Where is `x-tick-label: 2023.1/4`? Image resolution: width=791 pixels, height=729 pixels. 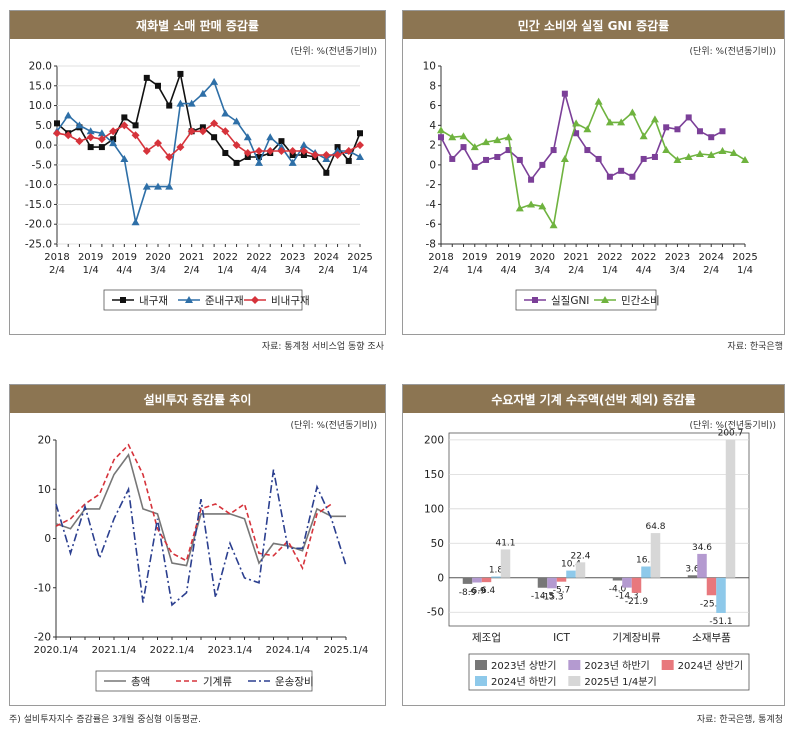
x-tick-label: 2023.1/4 is located at coordinates (230, 650).